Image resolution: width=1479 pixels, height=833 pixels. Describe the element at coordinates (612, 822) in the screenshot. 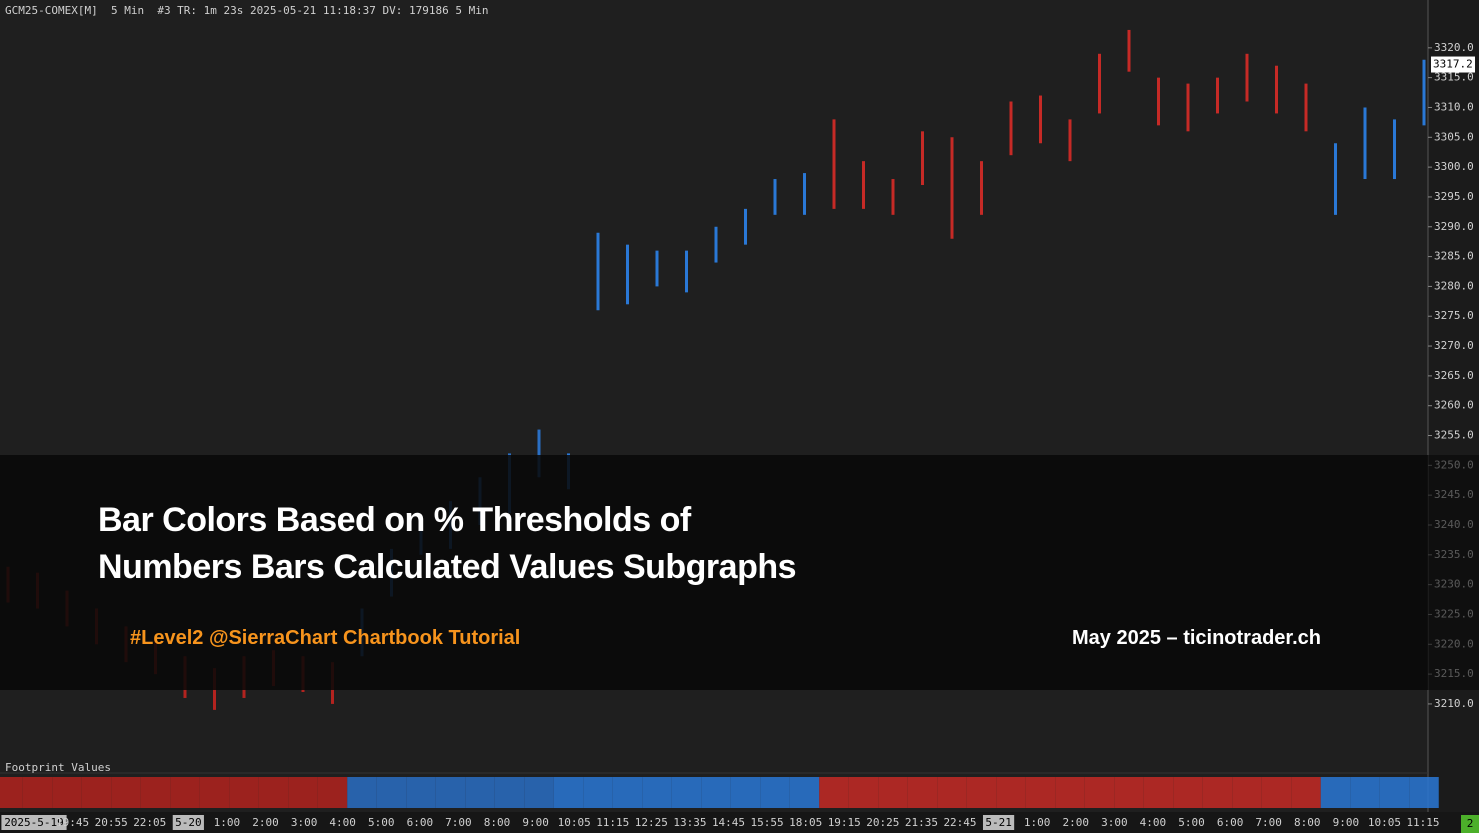

I see `x-tick-label: 11:15` at that location.